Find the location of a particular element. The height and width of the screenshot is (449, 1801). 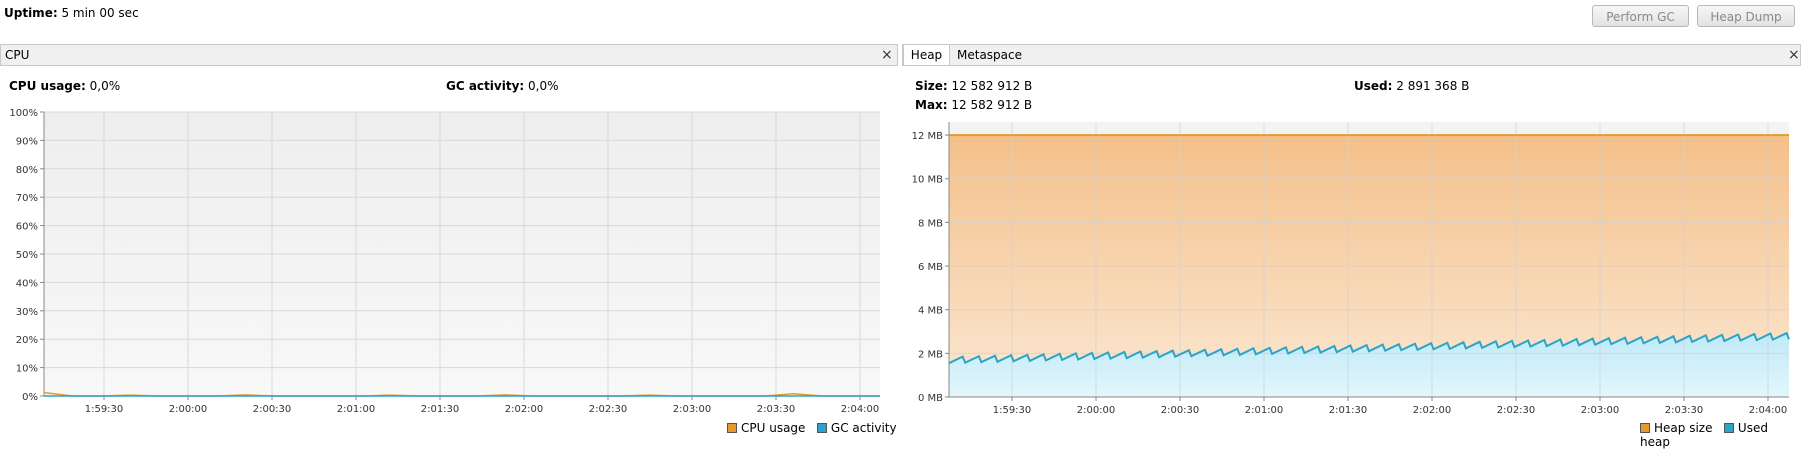

memory-panel-close-icon: × is located at coordinates (1794, 55).